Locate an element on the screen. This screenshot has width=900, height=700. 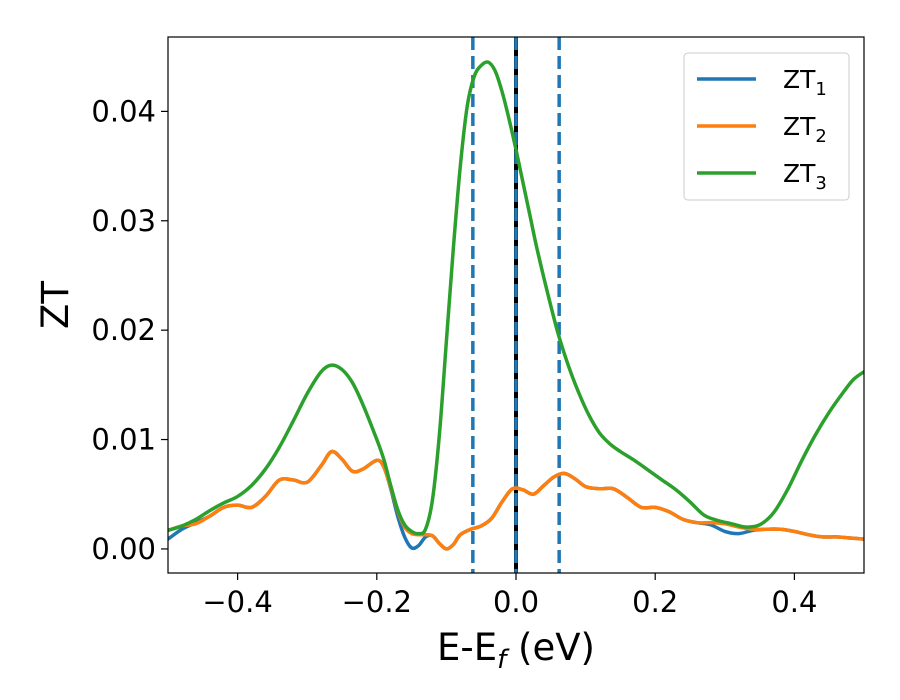
legend: ZT1 ZT2 ZT3 is located at coordinates (766, 126).